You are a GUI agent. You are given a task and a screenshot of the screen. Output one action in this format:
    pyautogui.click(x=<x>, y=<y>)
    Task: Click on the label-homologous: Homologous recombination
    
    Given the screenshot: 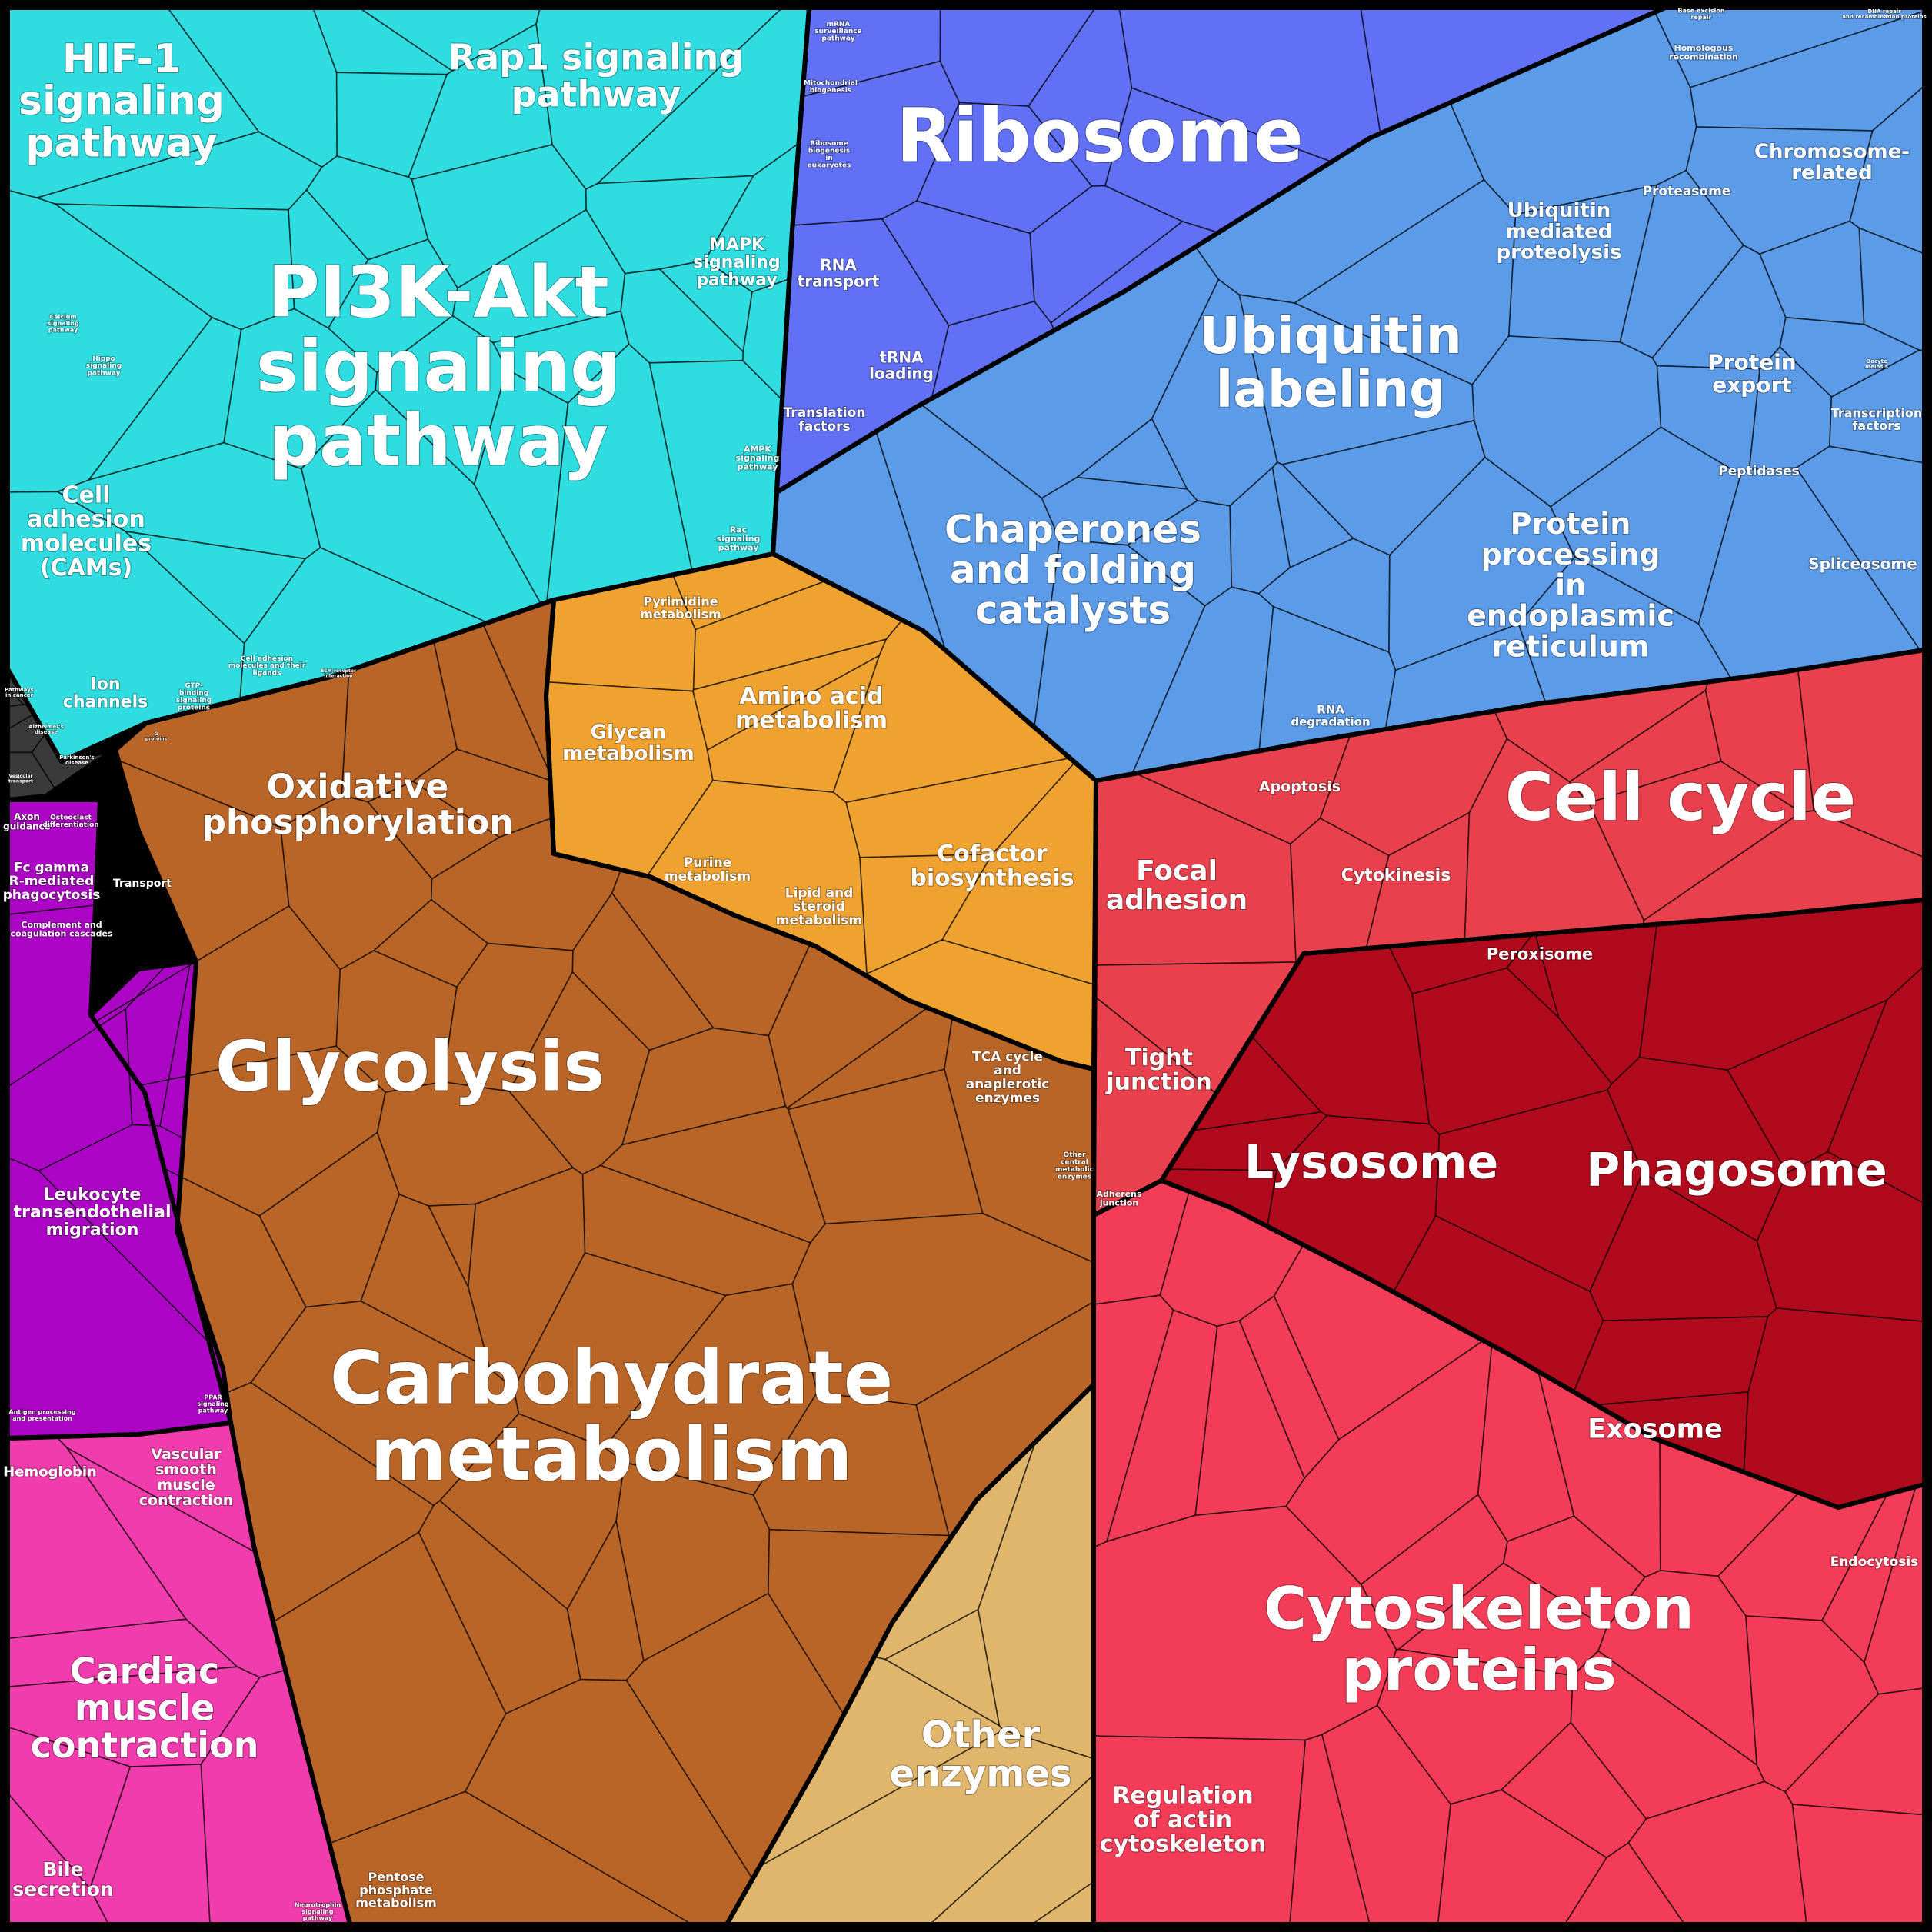 What is the action you would take?
    pyautogui.click(x=1703, y=52)
    